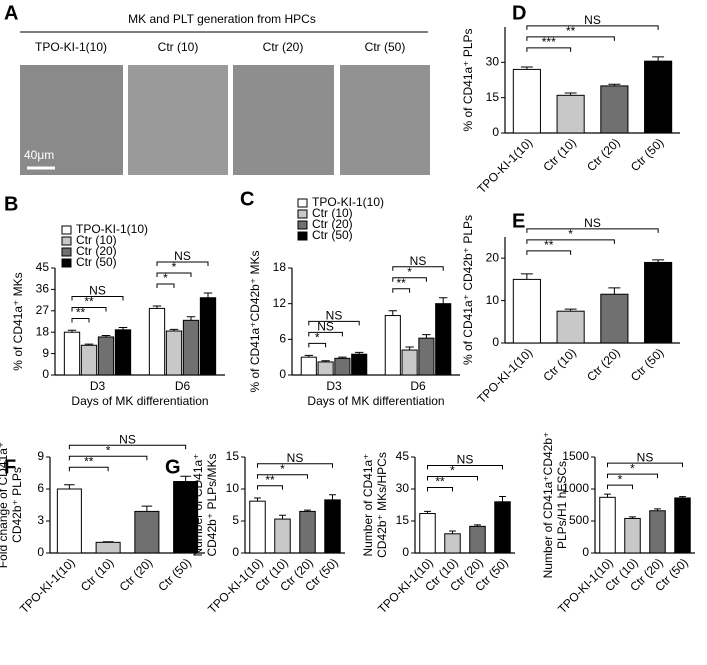  Describe the element at coordinates (468, 290) in the screenshot. I see `y-axis-label: % of CD41a⁺ CD42b⁺ PLPs` at that location.